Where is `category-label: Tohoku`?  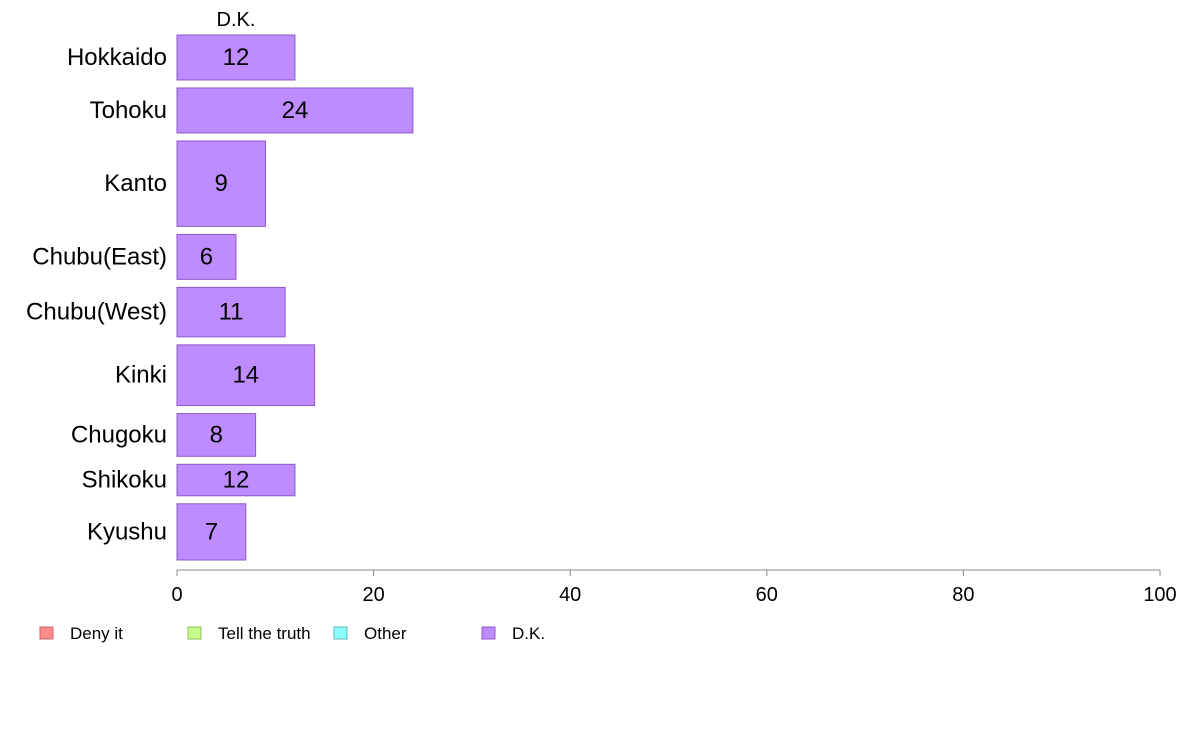 category-label: Tohoku is located at coordinates (128, 110).